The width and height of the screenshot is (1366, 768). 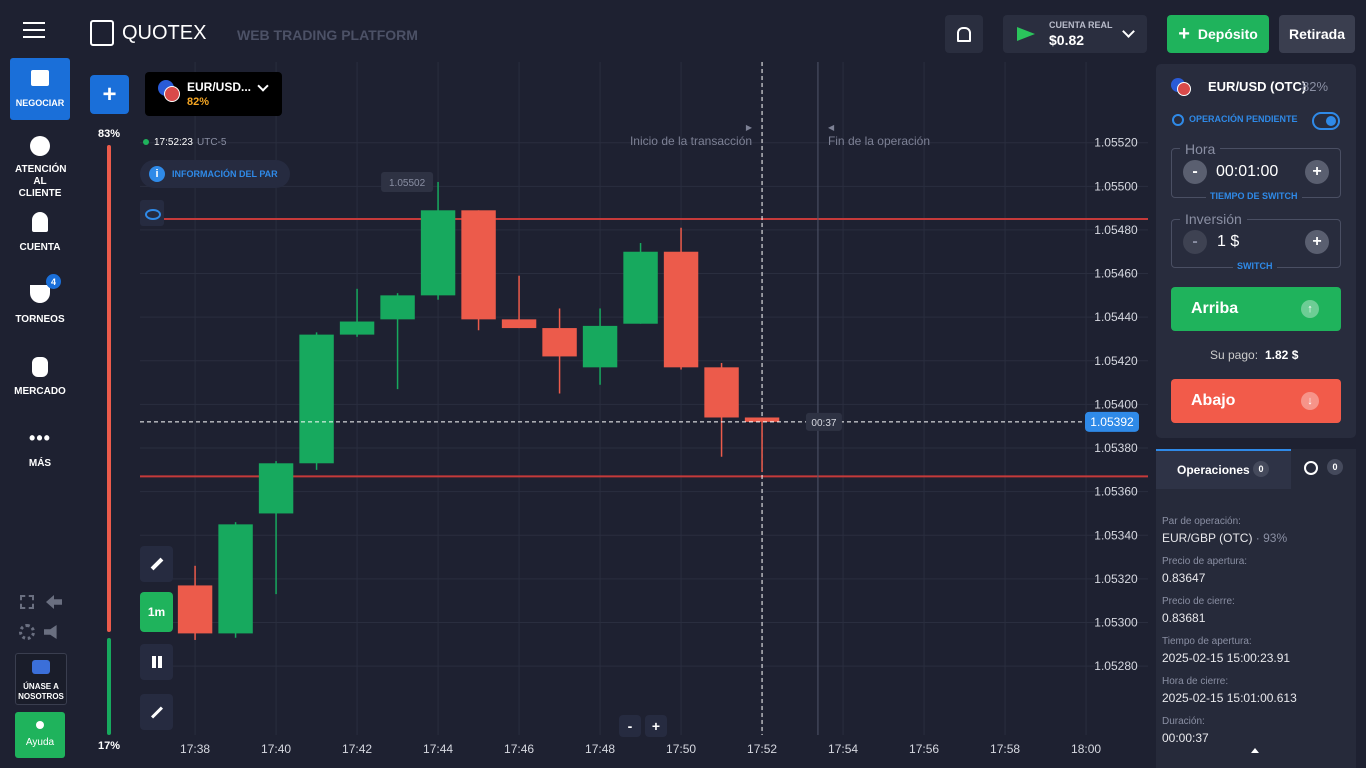 I want to click on nav-item: CUENTA, so click(x=40, y=247).